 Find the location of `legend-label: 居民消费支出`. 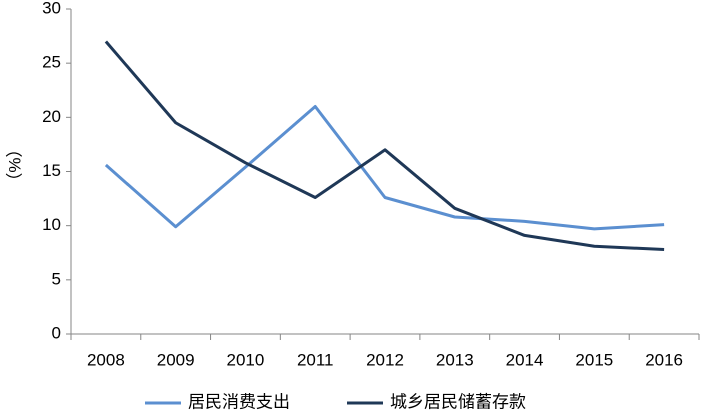

legend-label: 居民消费支出 is located at coordinates (239, 401).